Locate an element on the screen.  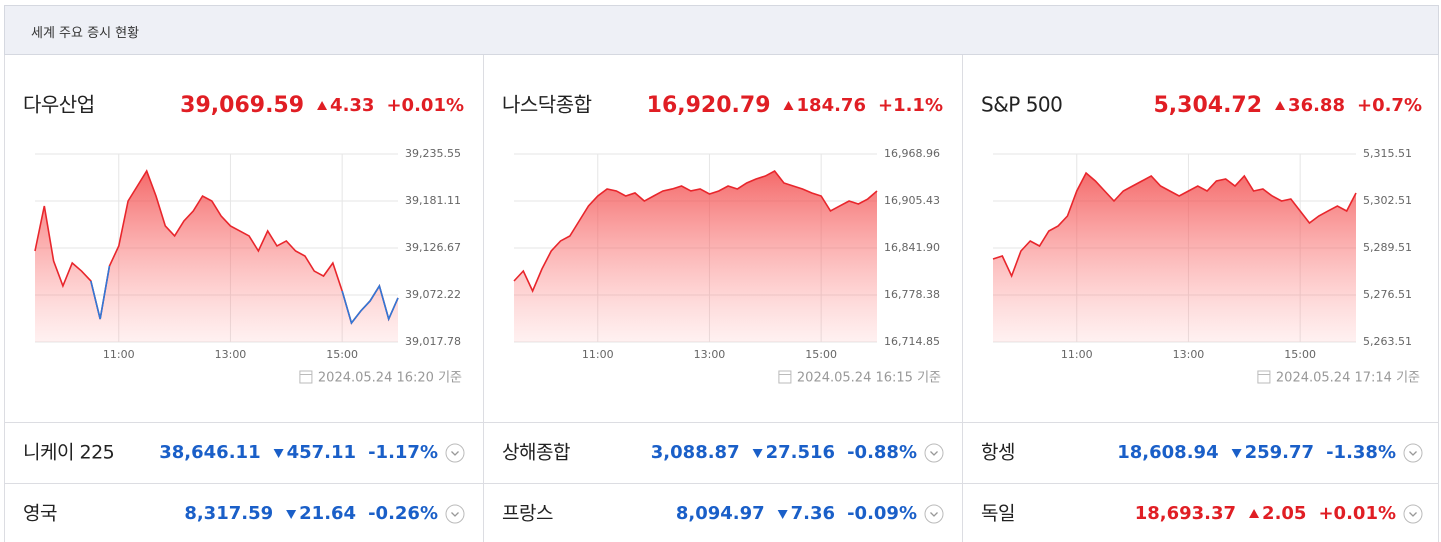
y-tick-label: 5,289.51 is located at coordinates (1387, 247).